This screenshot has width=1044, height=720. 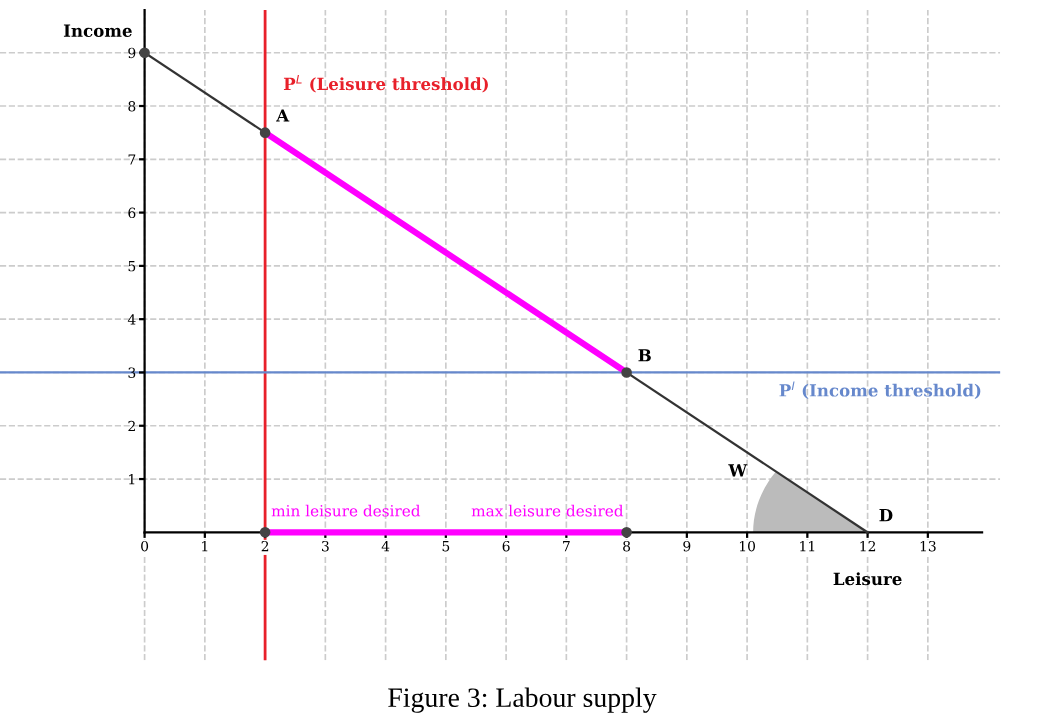 I want to click on annotation: A, so click(x=283, y=115).